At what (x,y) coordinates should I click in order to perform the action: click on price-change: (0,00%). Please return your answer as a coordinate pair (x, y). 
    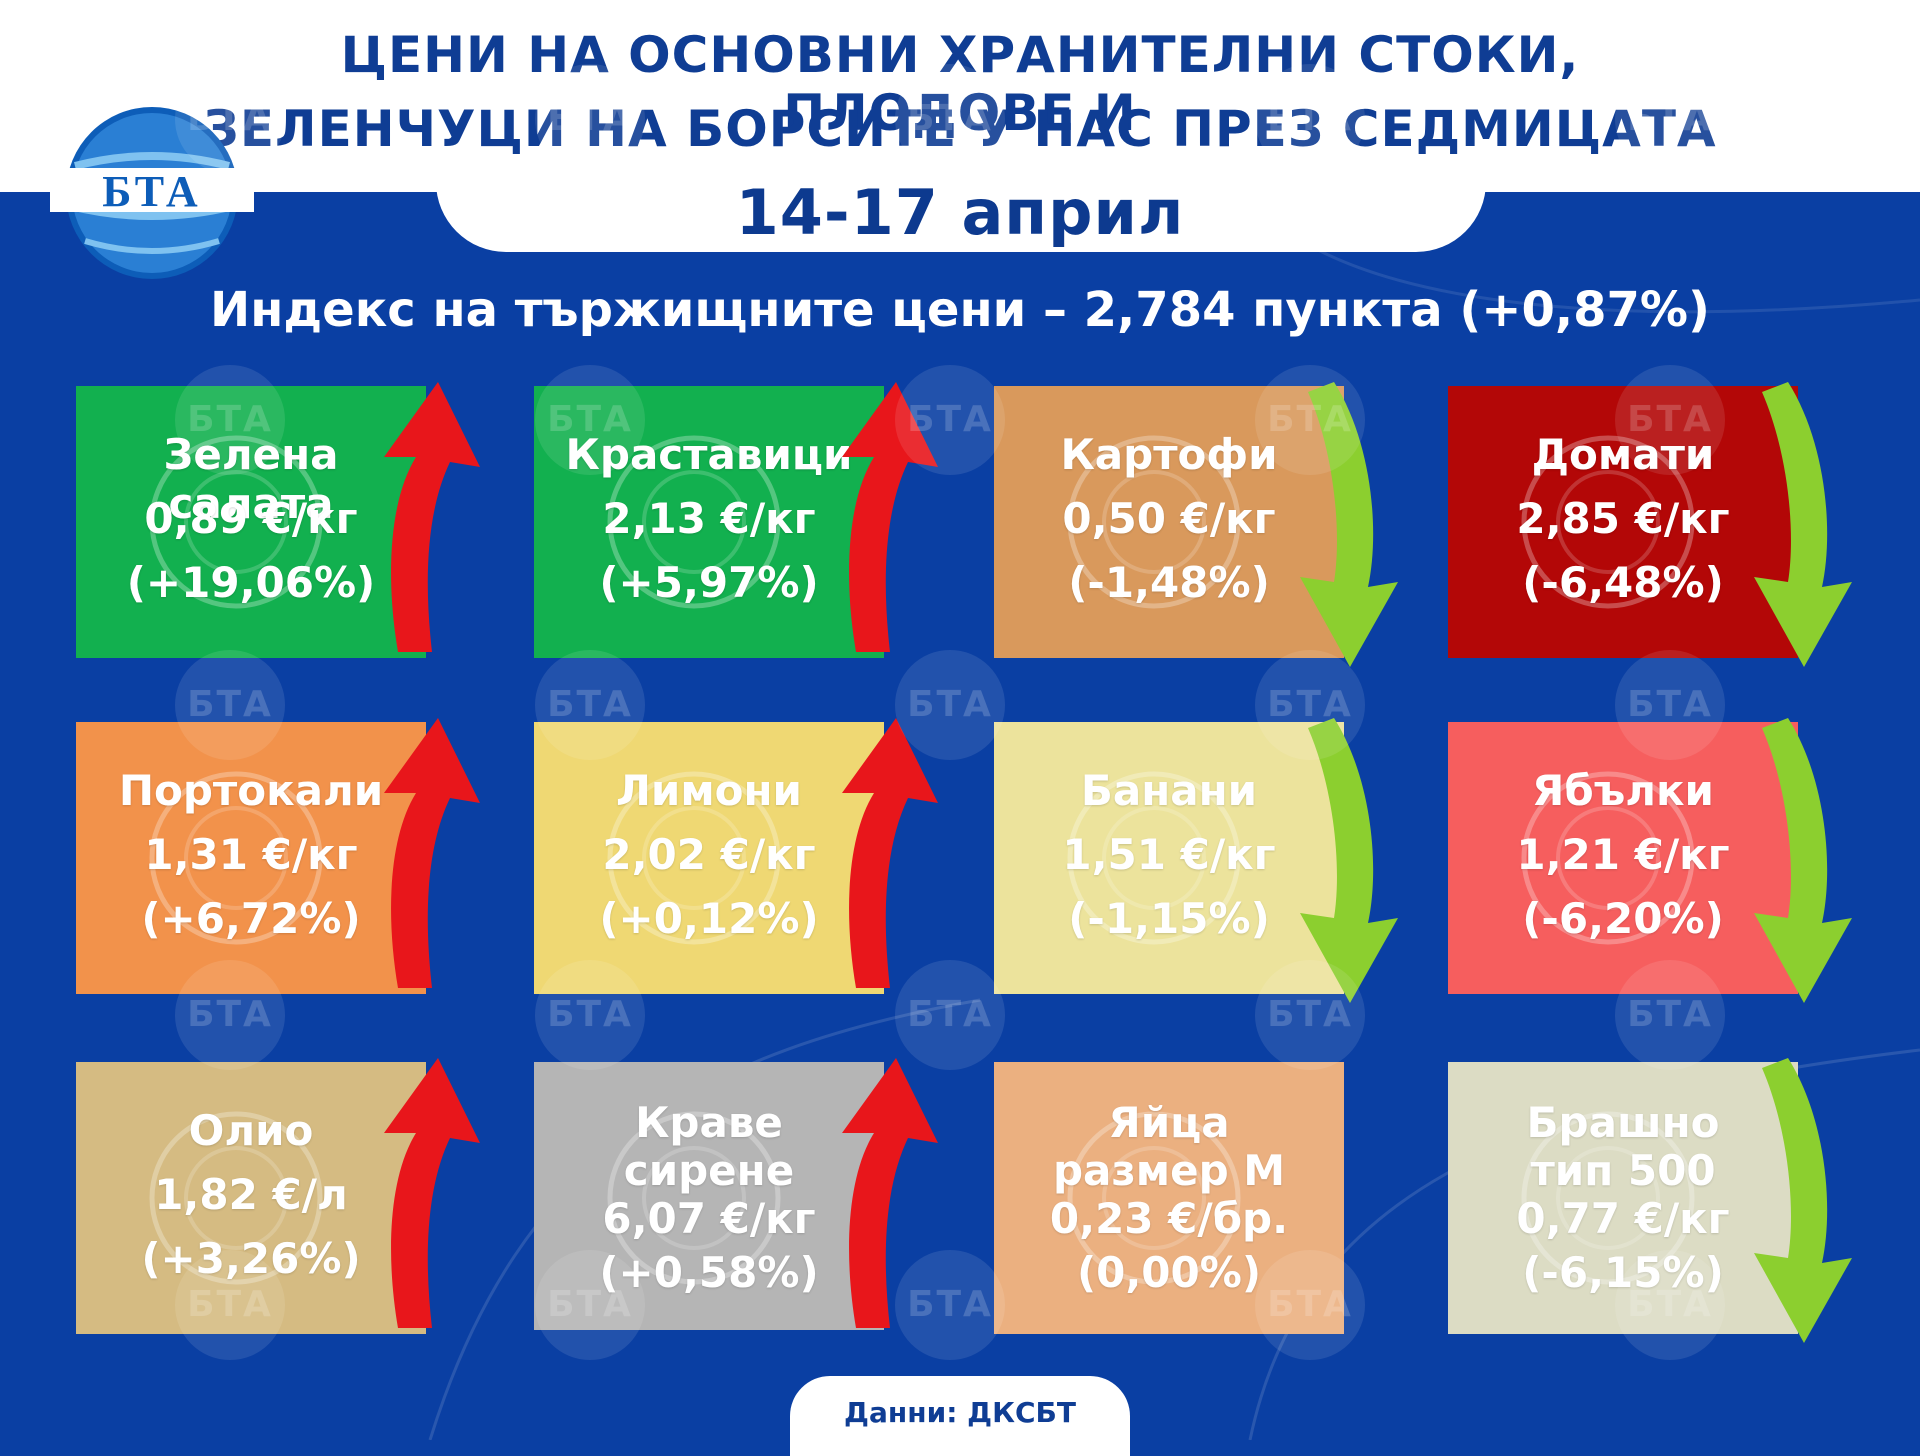
    Looking at the image, I should click on (1169, 1272).